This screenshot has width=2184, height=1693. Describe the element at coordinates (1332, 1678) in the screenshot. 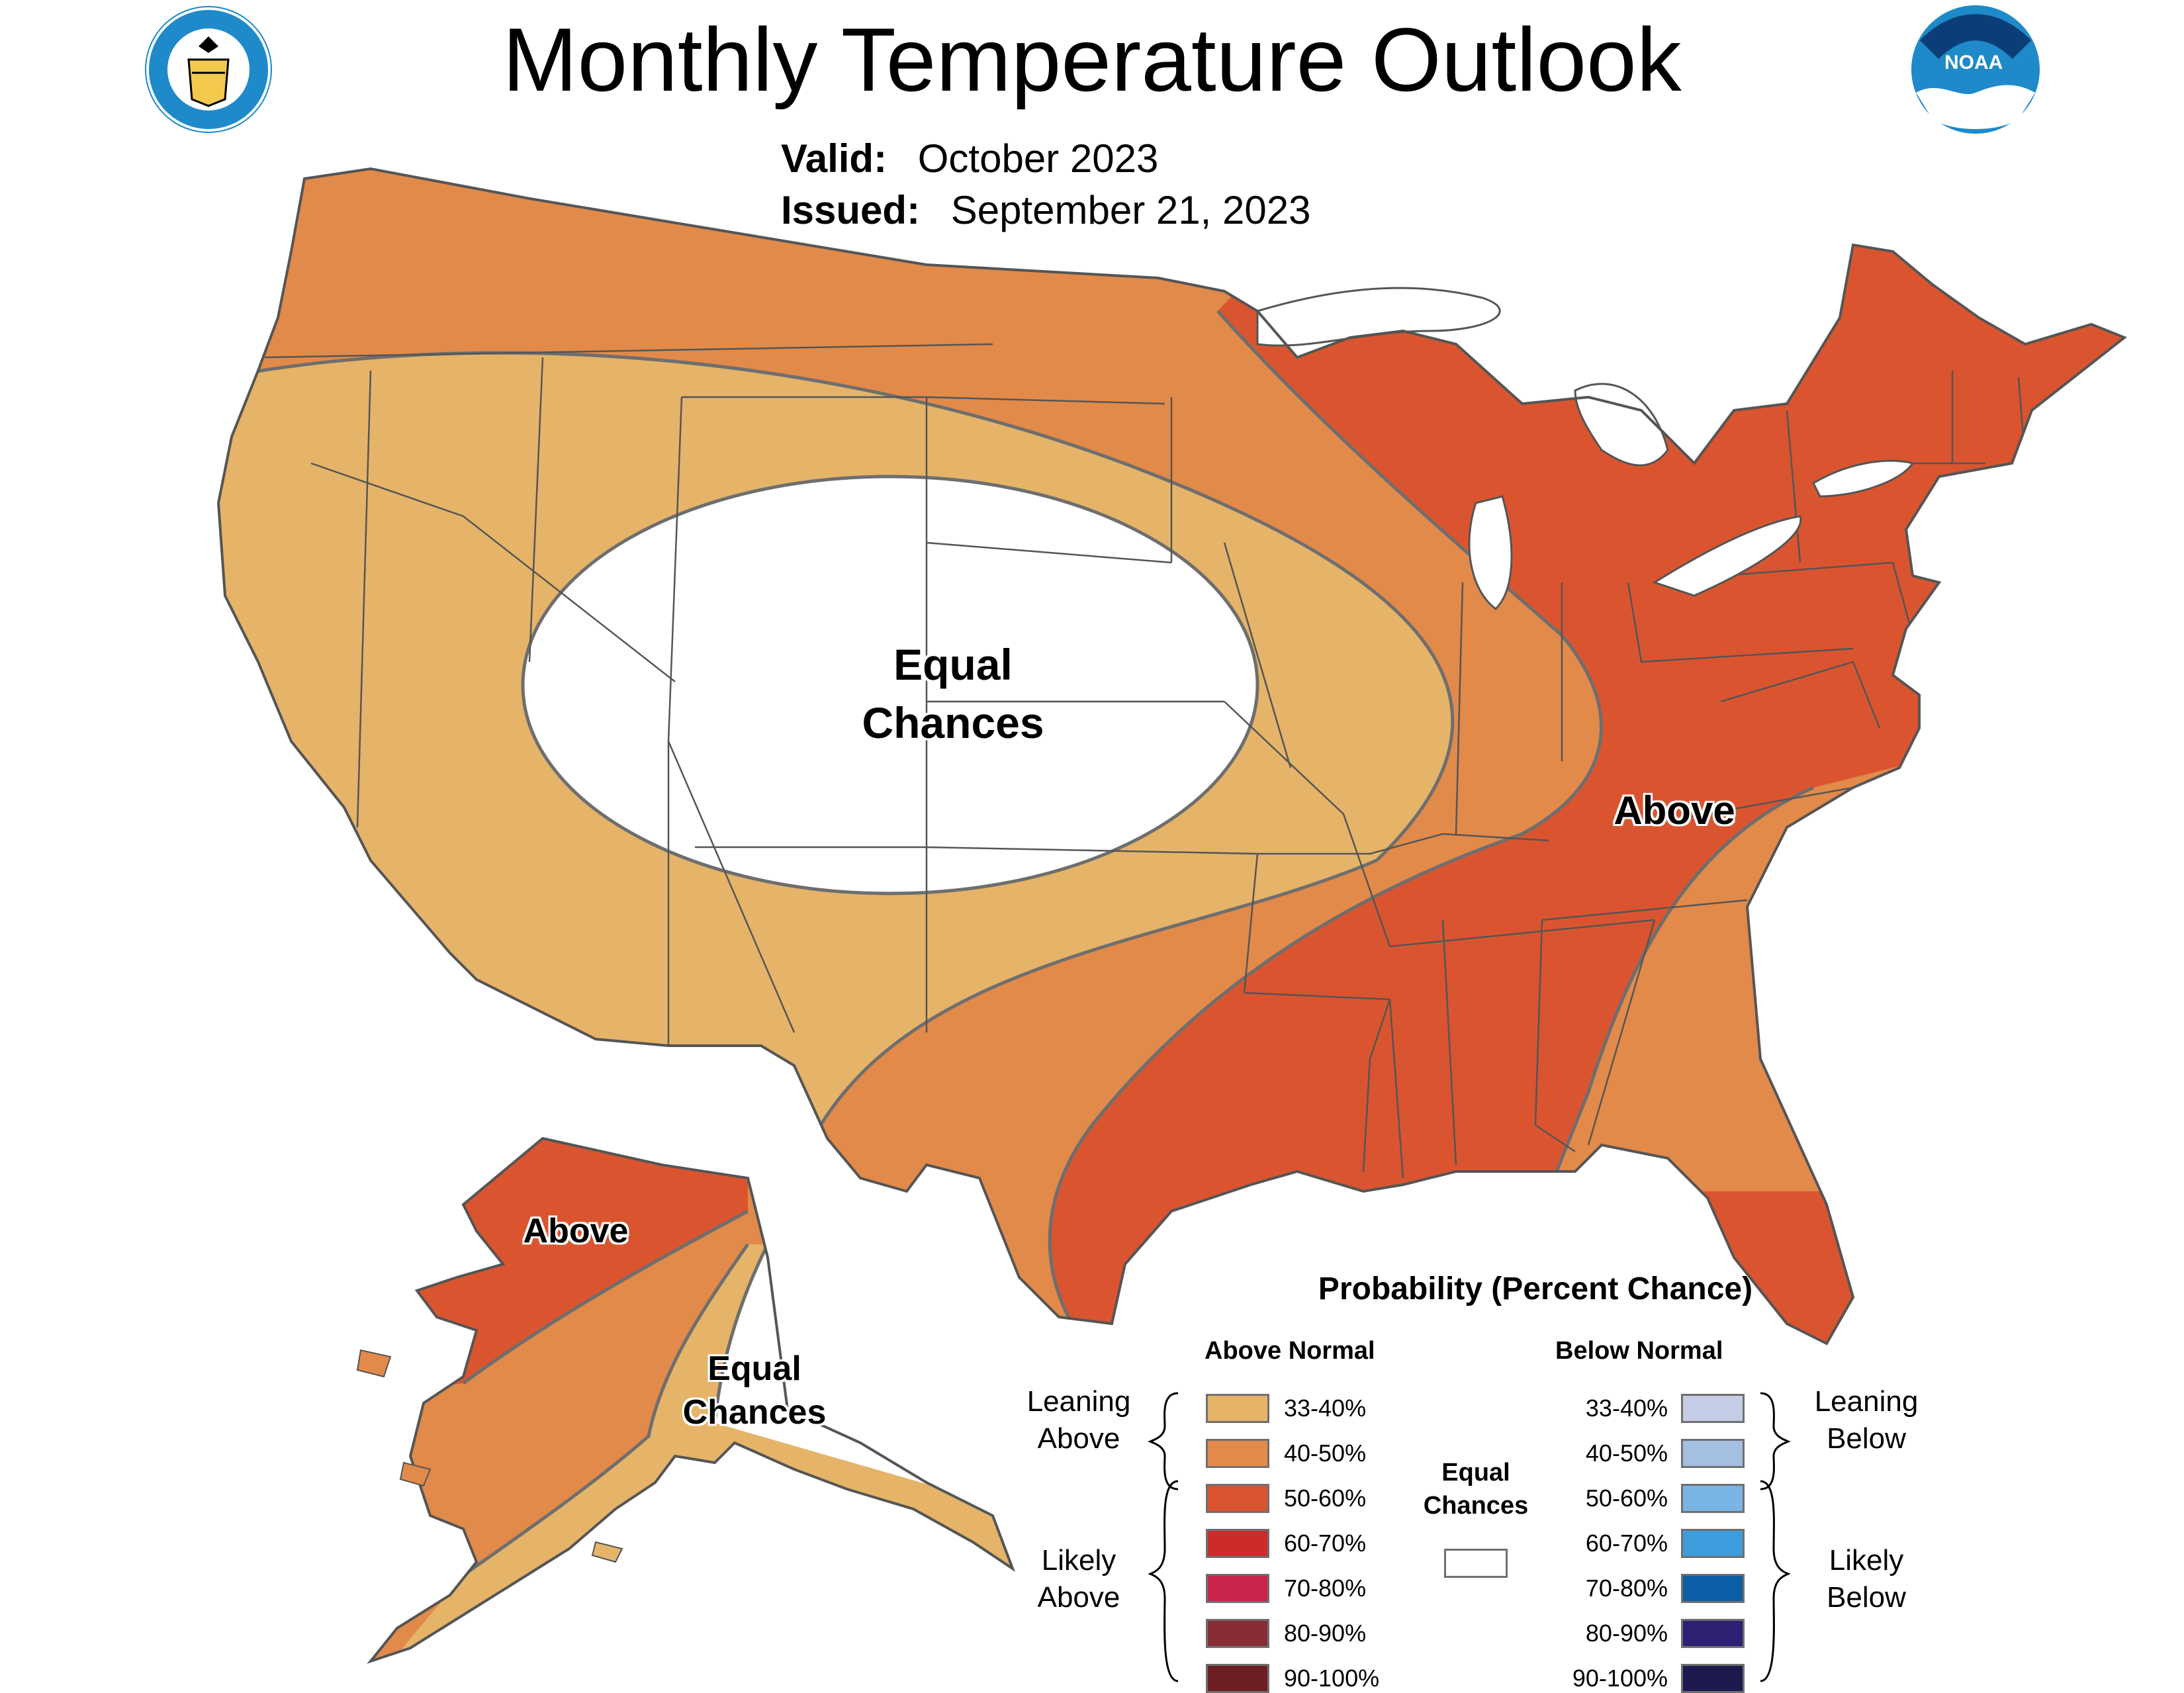

I see `swatch-above-label: 90-100%` at that location.